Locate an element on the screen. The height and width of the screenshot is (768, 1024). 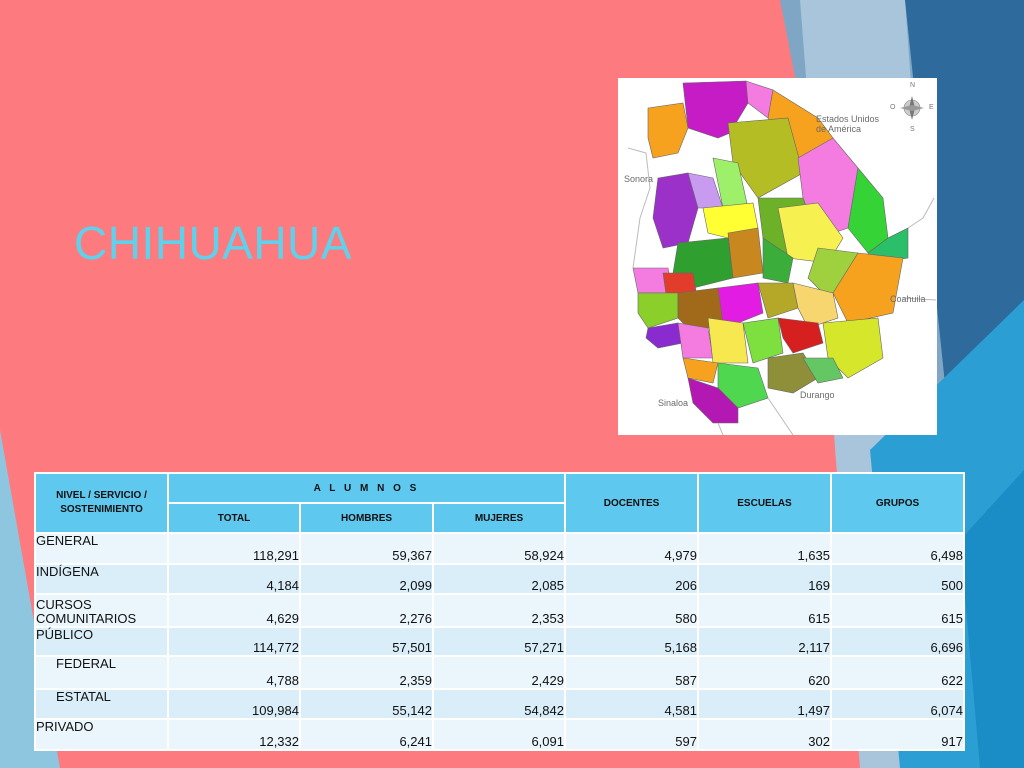
cell-docentes: 4,581 is located at coordinates (631, 704).